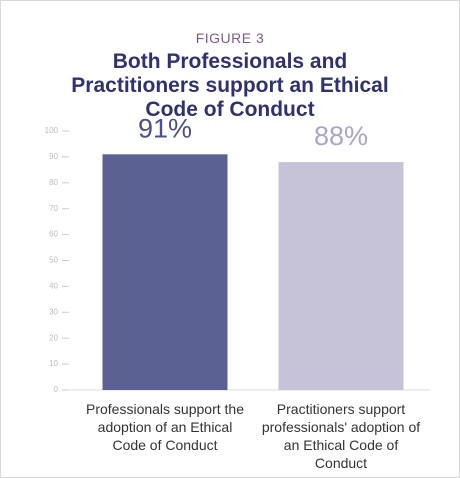 Image resolution: width=460 pixels, height=478 pixels. I want to click on y-tick-label: 40, so click(53, 286).